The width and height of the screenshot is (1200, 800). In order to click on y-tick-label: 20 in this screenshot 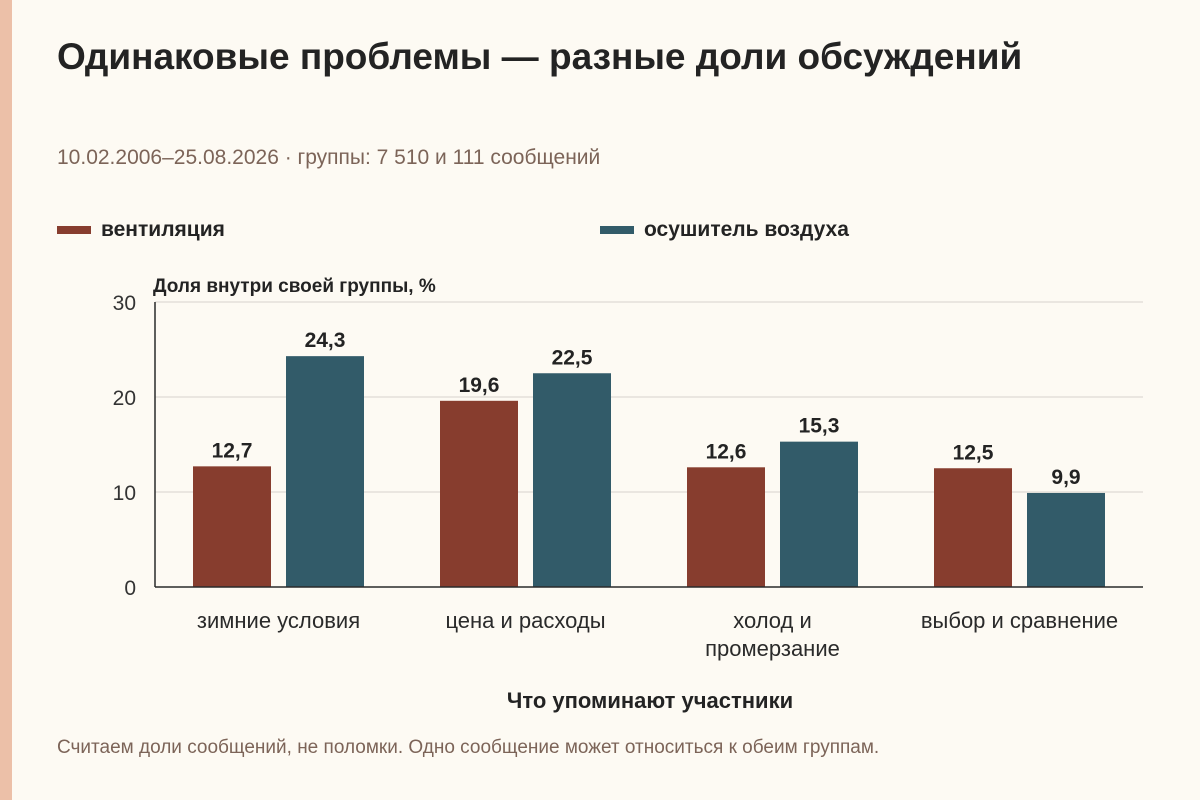, I will do `click(124, 398)`.